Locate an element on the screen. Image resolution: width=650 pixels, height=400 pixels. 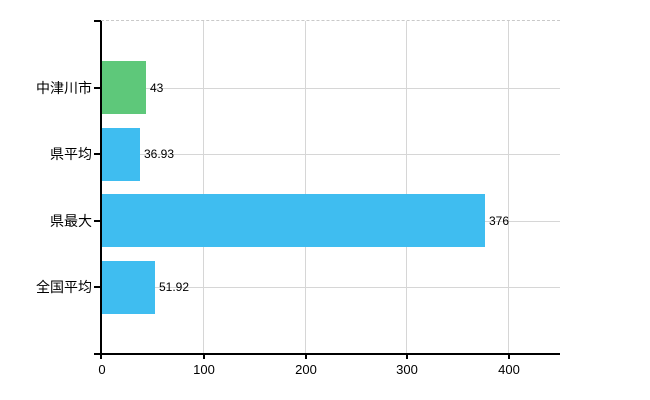
category-label: 中津川市 is located at coordinates (64, 88).